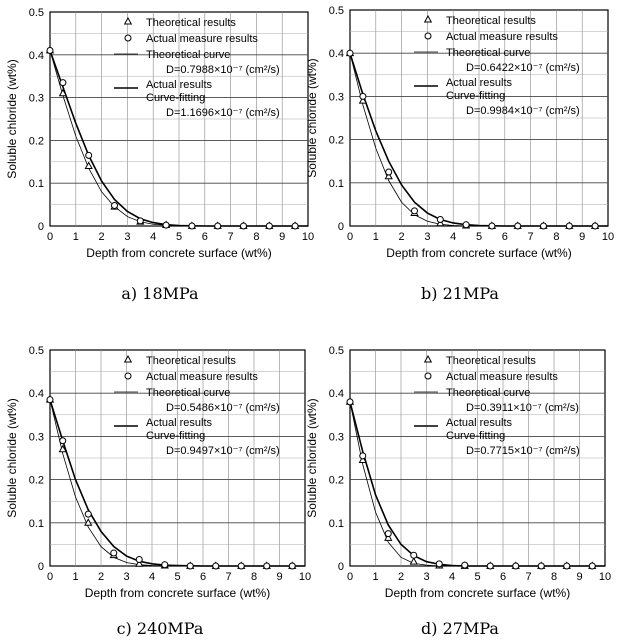 The height and width of the screenshot is (641, 618). Describe the element at coordinates (523, 111) in the screenshot. I see `legend-actual-diffusion: D=0.9984×10⁻⁷ (cm²/s)` at that location.